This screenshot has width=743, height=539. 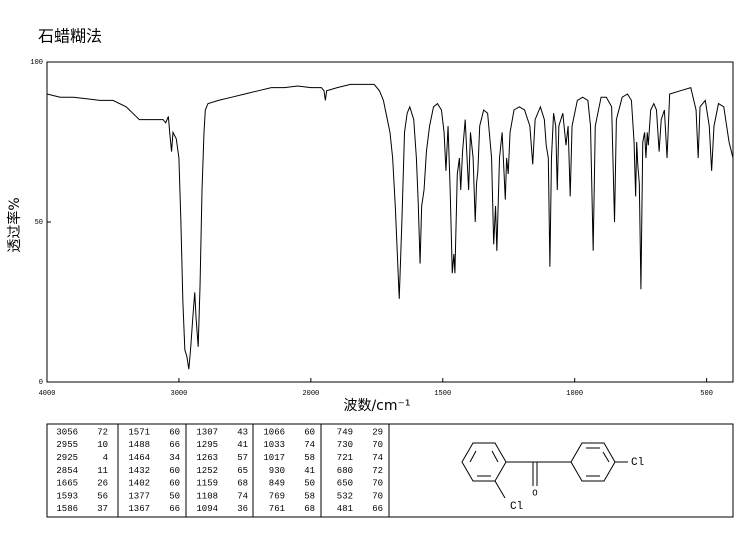 I want to click on y-tick-label: 0, so click(x=41, y=383).